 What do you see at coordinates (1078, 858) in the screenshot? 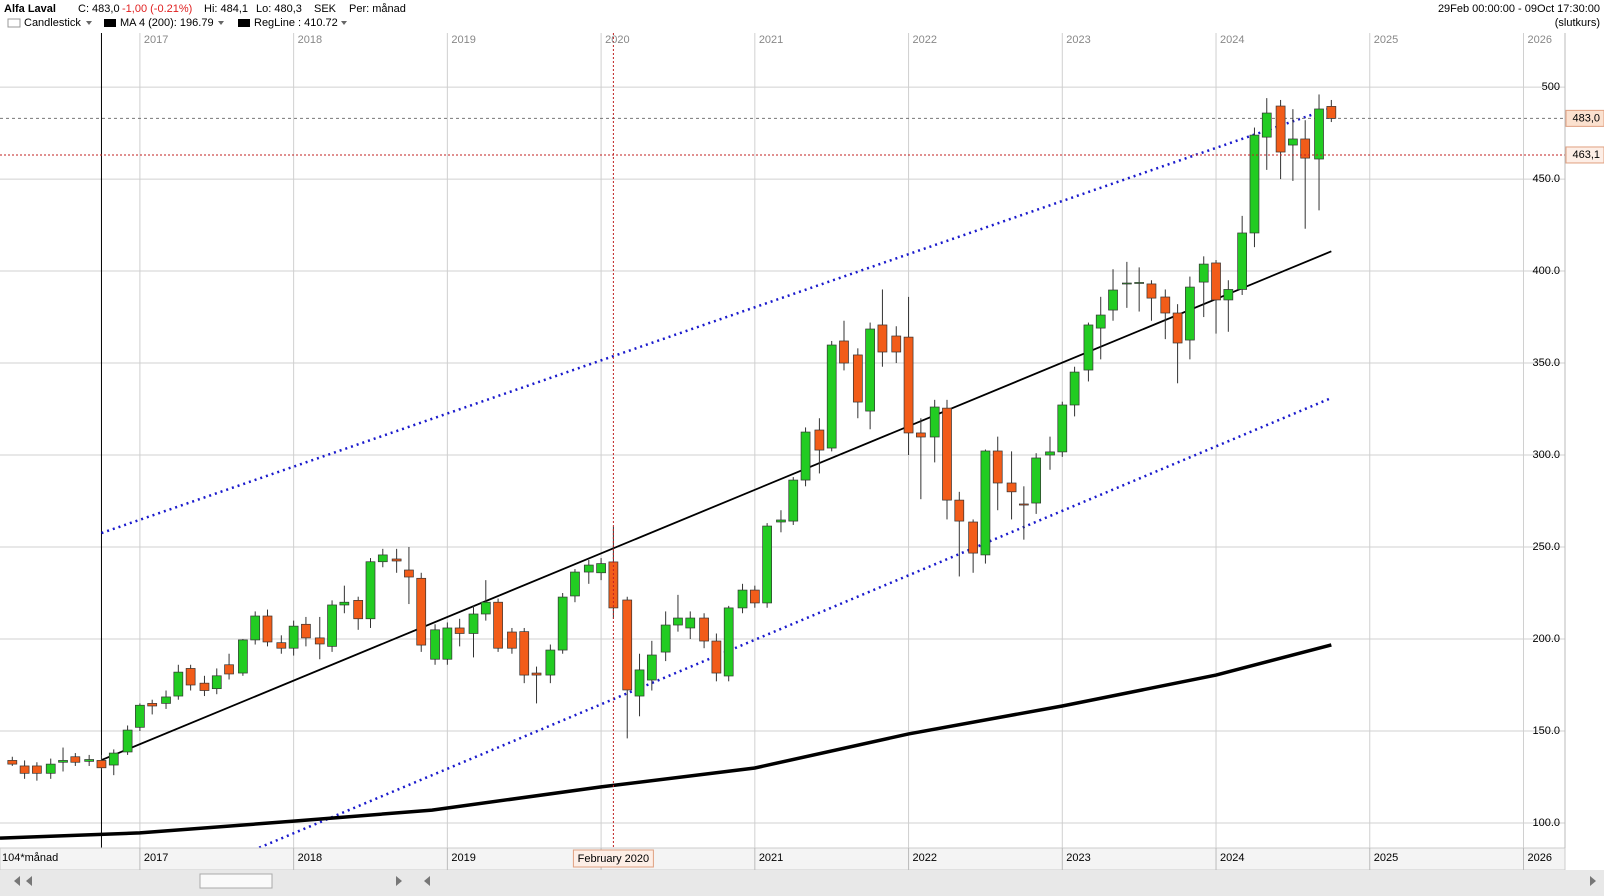
I see `x-tick-label: 2023` at bounding box center [1078, 858].